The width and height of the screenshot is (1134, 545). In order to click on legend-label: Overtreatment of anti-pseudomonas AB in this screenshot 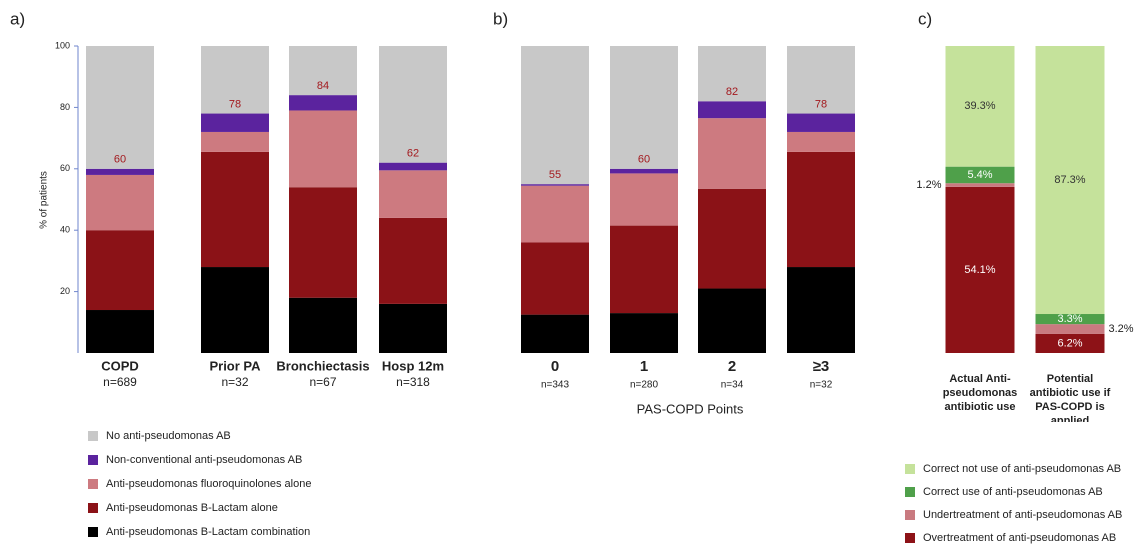, I will do `click(1019, 538)`.